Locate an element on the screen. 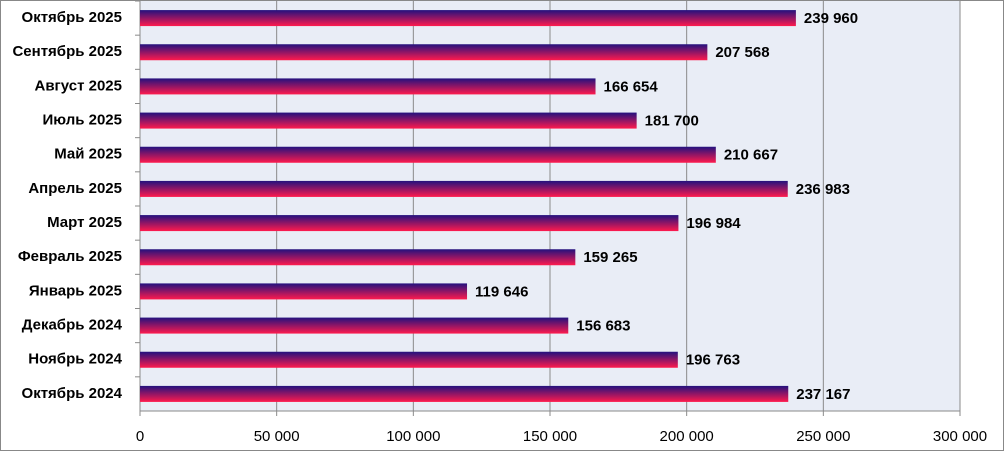 This screenshot has width=1004, height=451. y-tick-label: Июль 2025 is located at coordinates (82, 120).